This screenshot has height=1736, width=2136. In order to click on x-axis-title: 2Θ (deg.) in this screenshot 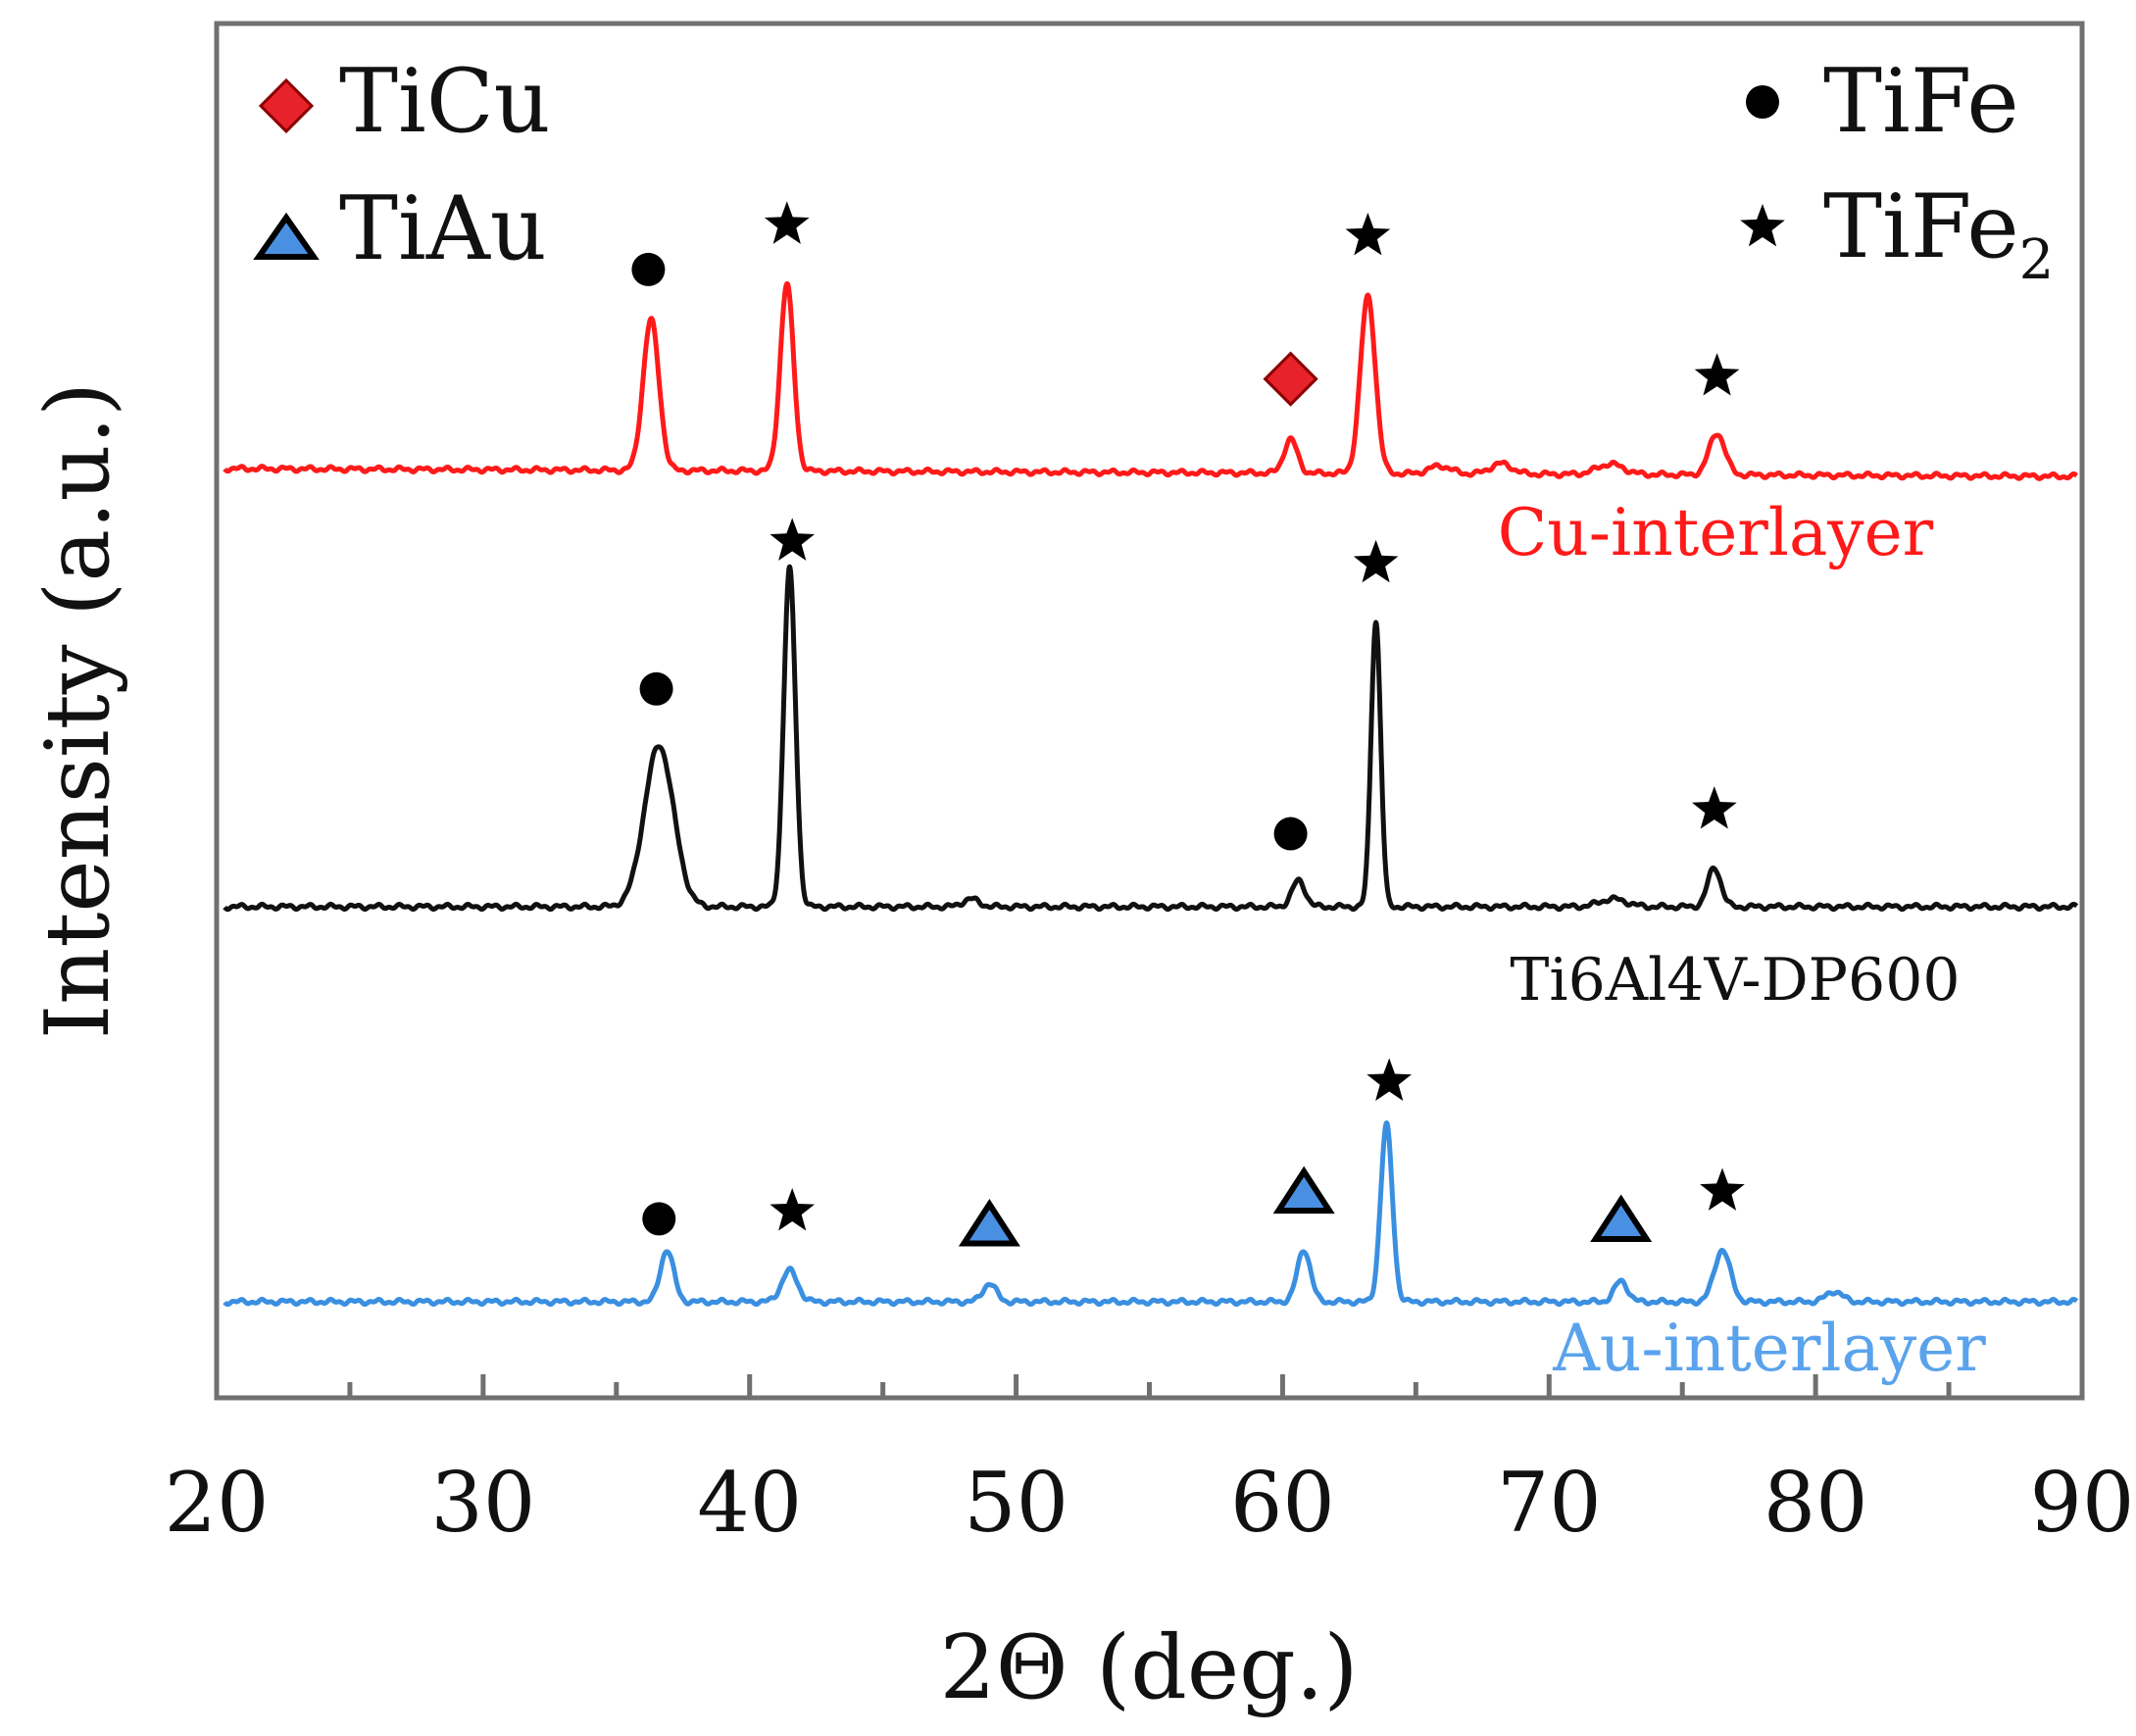, I will do `click(1149, 1668)`.